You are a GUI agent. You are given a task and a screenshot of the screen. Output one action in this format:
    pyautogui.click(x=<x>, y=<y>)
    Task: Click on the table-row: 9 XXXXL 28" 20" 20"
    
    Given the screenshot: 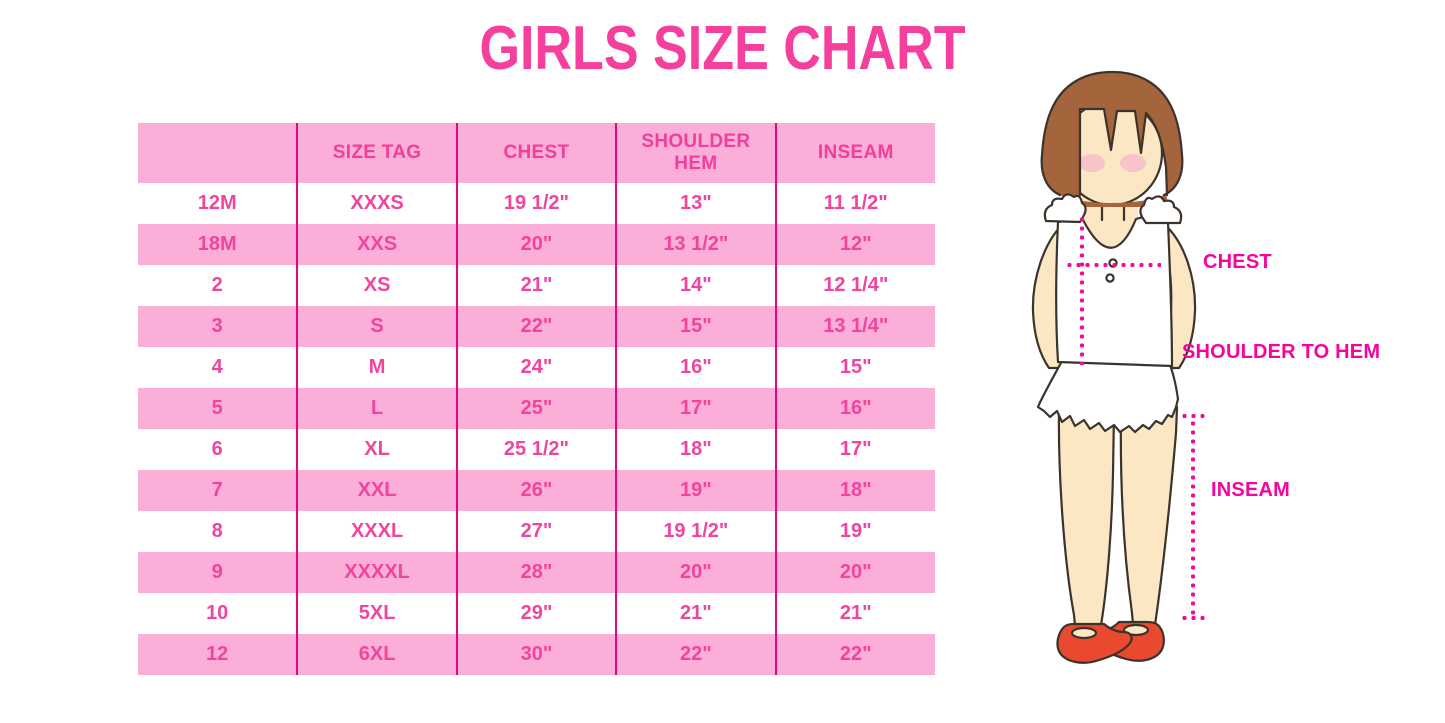 What is the action you would take?
    pyautogui.click(x=536, y=572)
    